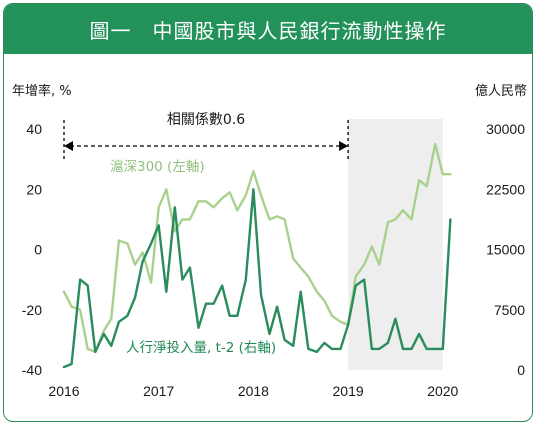  Describe the element at coordinates (157, 167) in the screenshot. I see `hs300-series-label: 滬深300 (左軸)` at that location.